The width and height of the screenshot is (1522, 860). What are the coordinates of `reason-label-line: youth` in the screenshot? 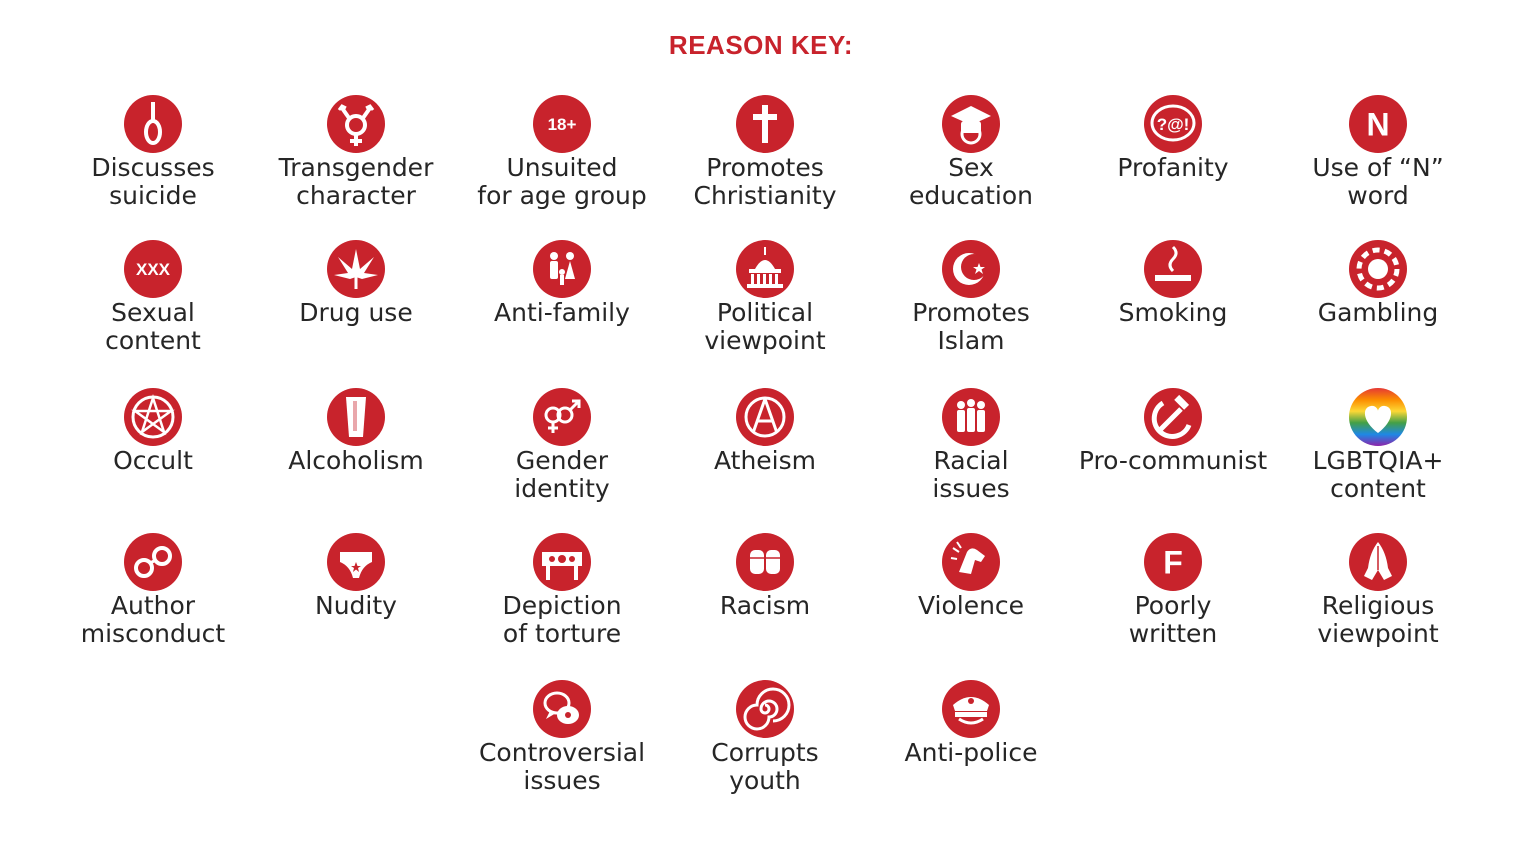 It's located at (765, 780).